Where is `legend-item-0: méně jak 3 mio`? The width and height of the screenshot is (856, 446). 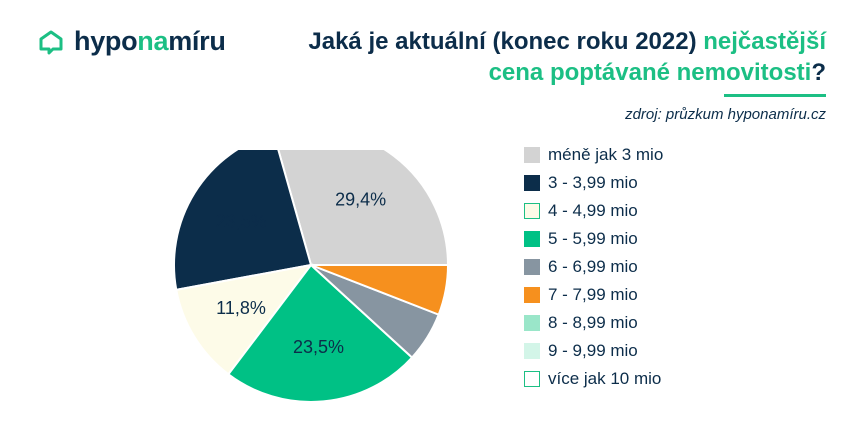 legend-item-0: méně jak 3 mio is located at coordinates (593, 155).